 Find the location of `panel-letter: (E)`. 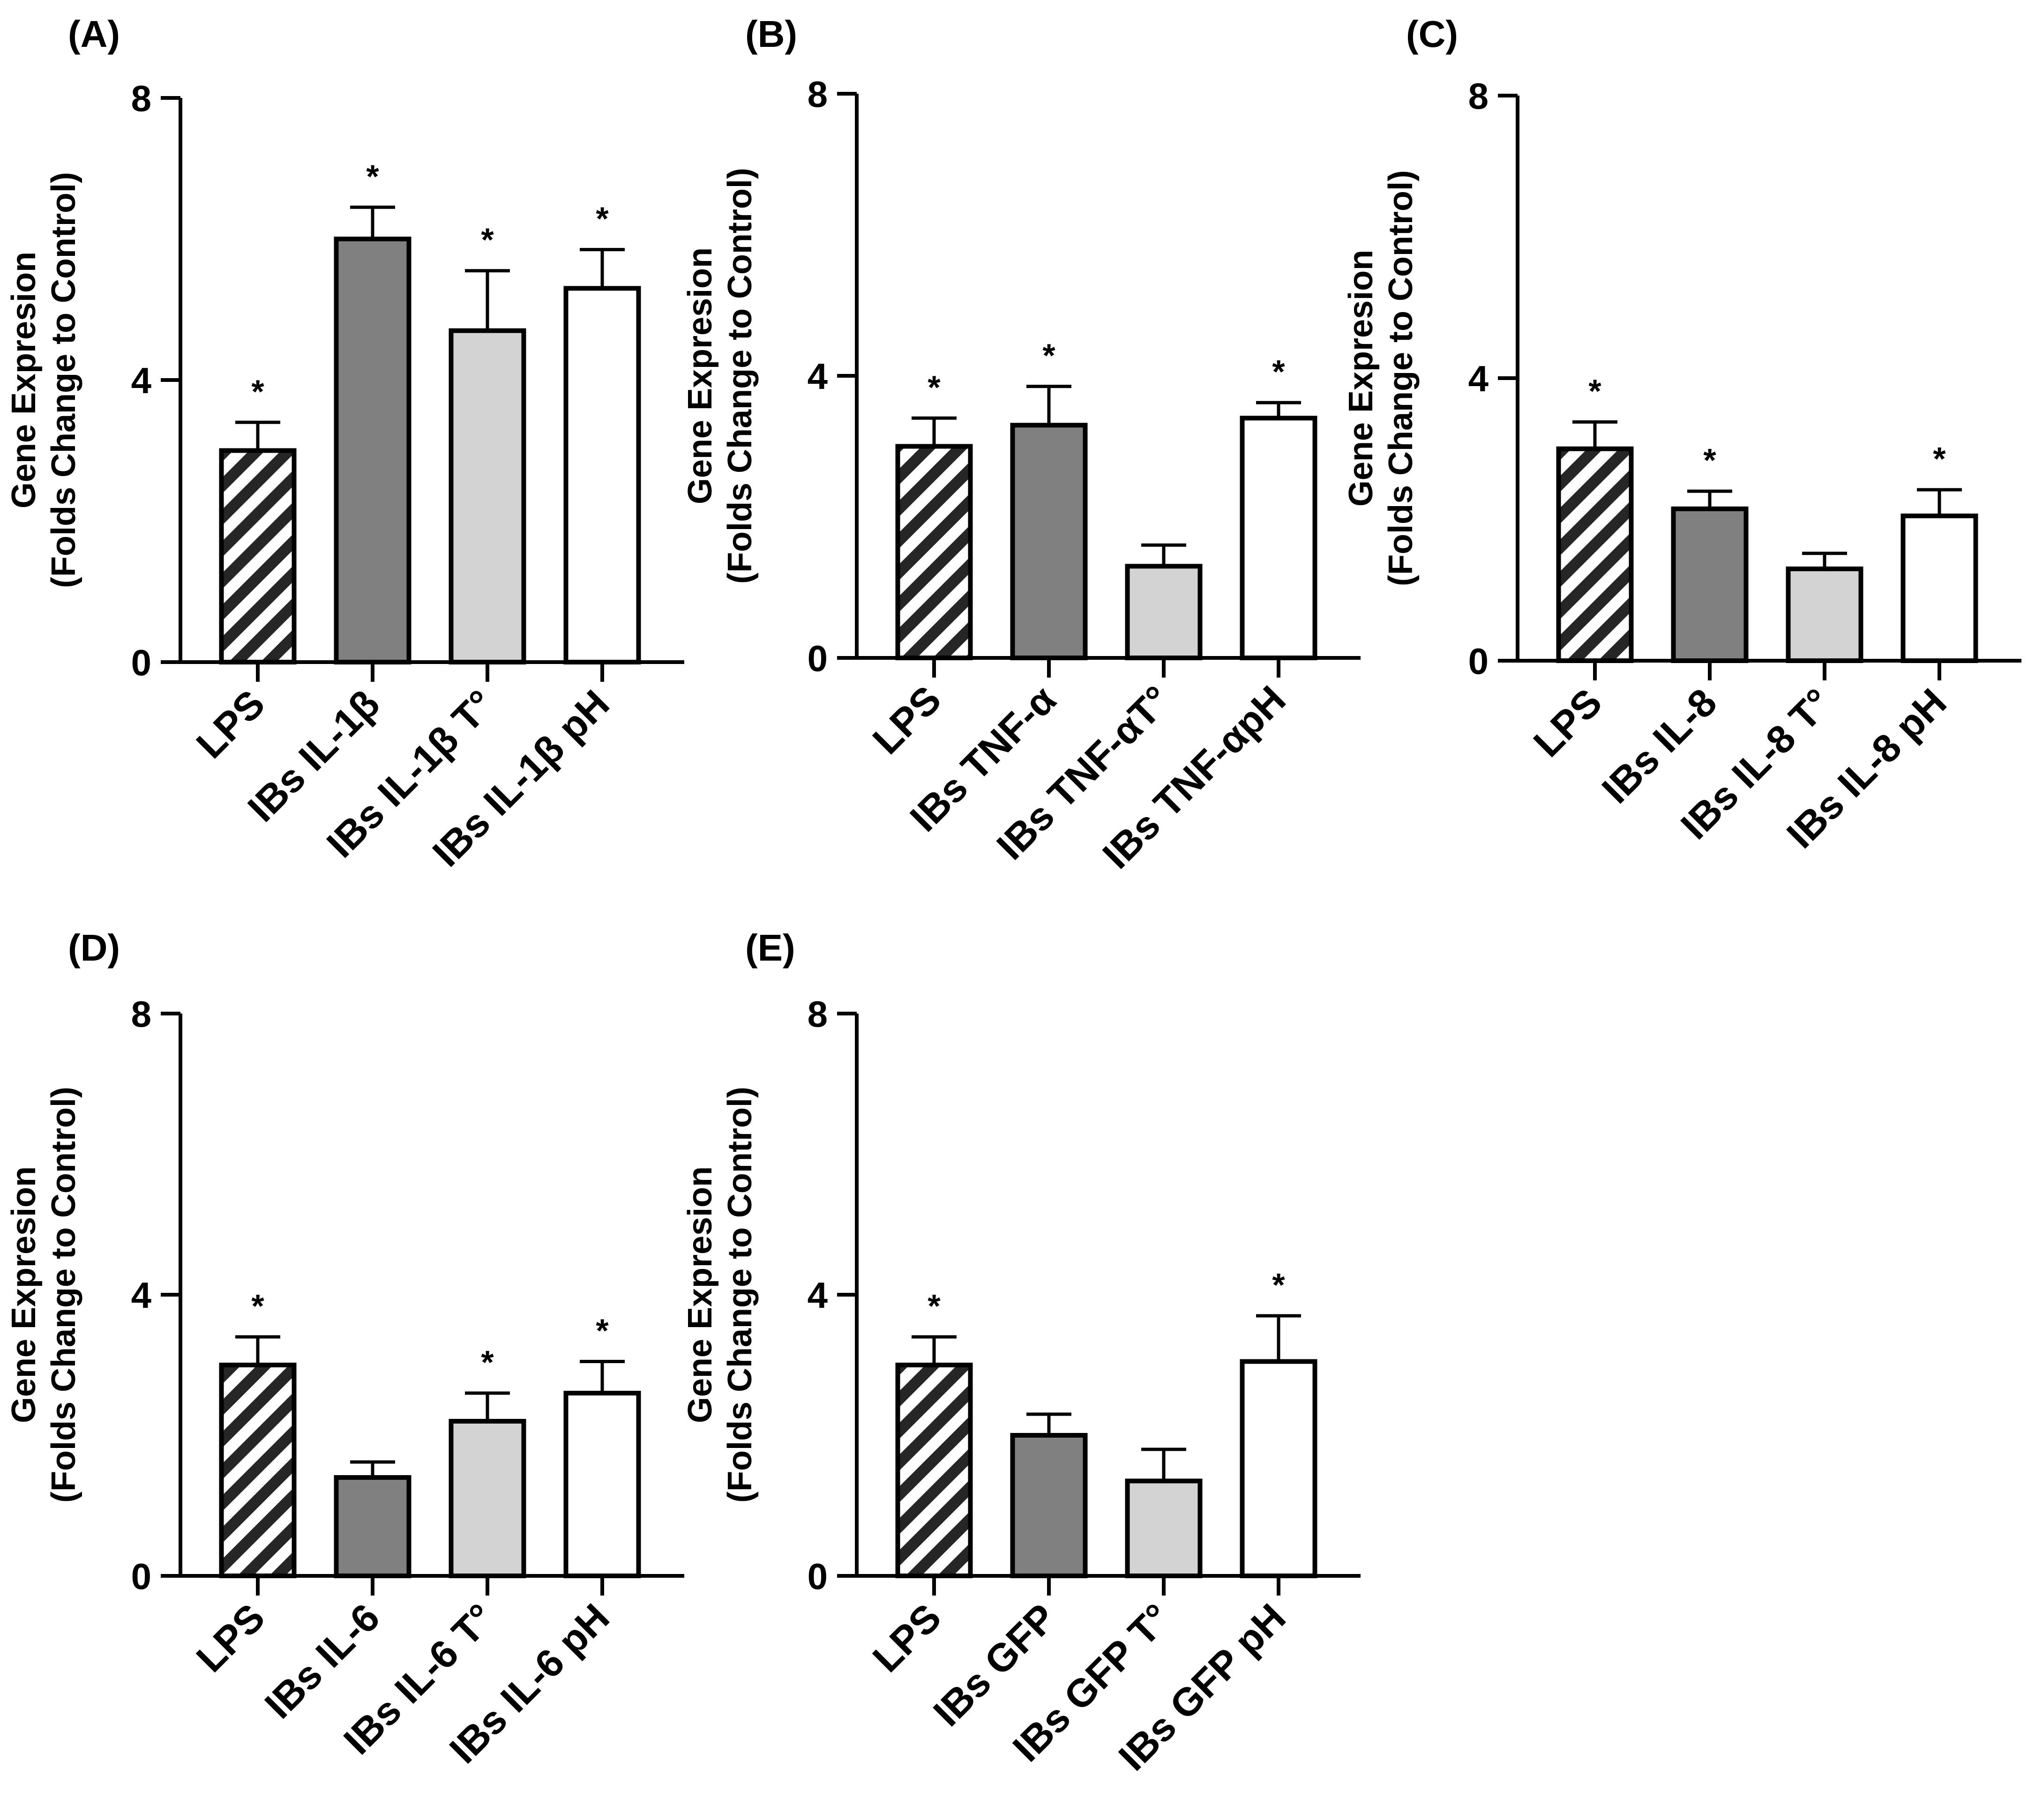

panel-letter: (E) is located at coordinates (770, 948).